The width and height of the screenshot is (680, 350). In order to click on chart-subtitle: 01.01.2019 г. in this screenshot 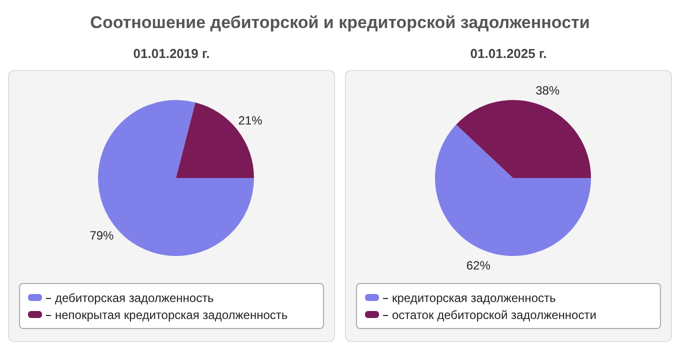, I will do `click(171, 54)`.